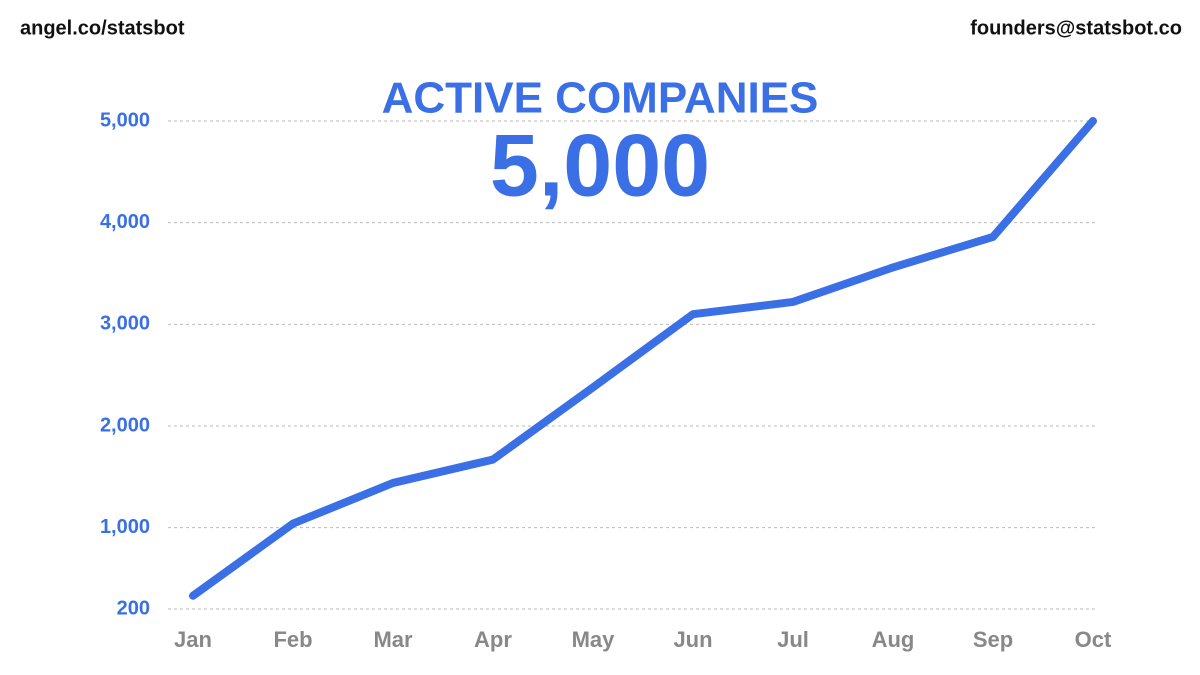 The image size is (1200, 675). Describe the element at coordinates (292, 639) in the screenshot. I see `x-tick-label: Feb` at that location.